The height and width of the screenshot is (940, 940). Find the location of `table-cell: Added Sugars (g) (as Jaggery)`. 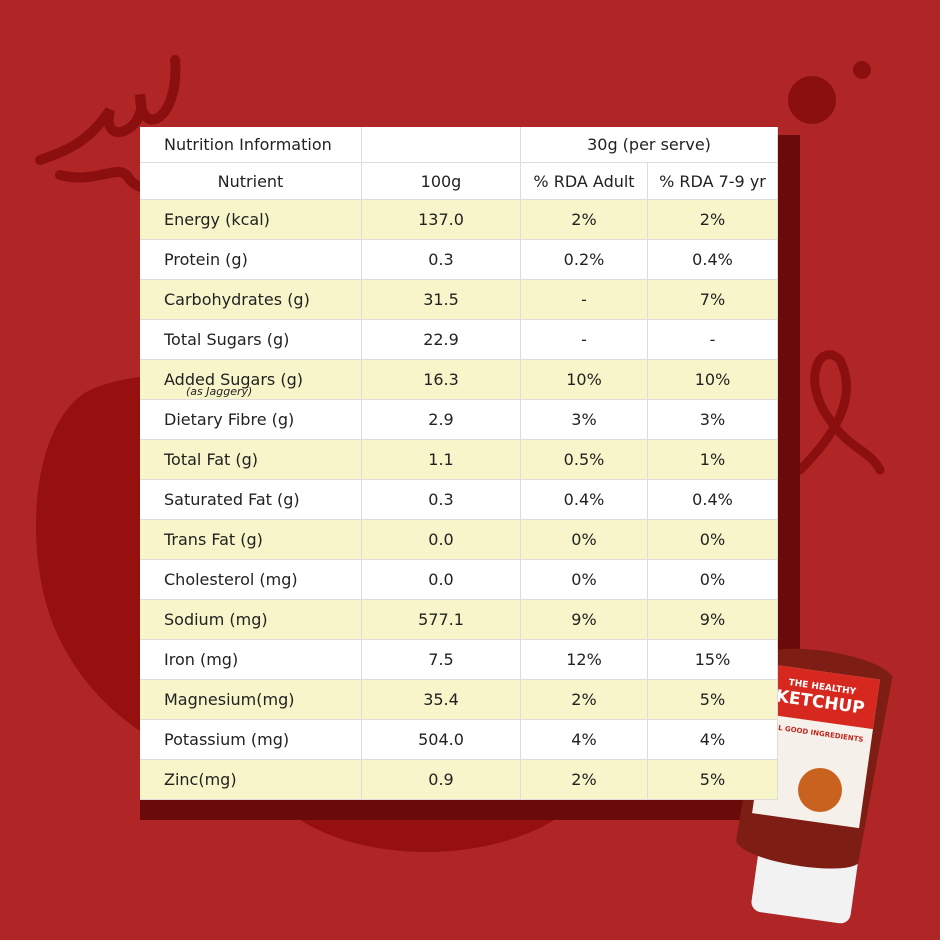

table-cell: Added Sugars (g) (as Jaggery) is located at coordinates (251, 380).